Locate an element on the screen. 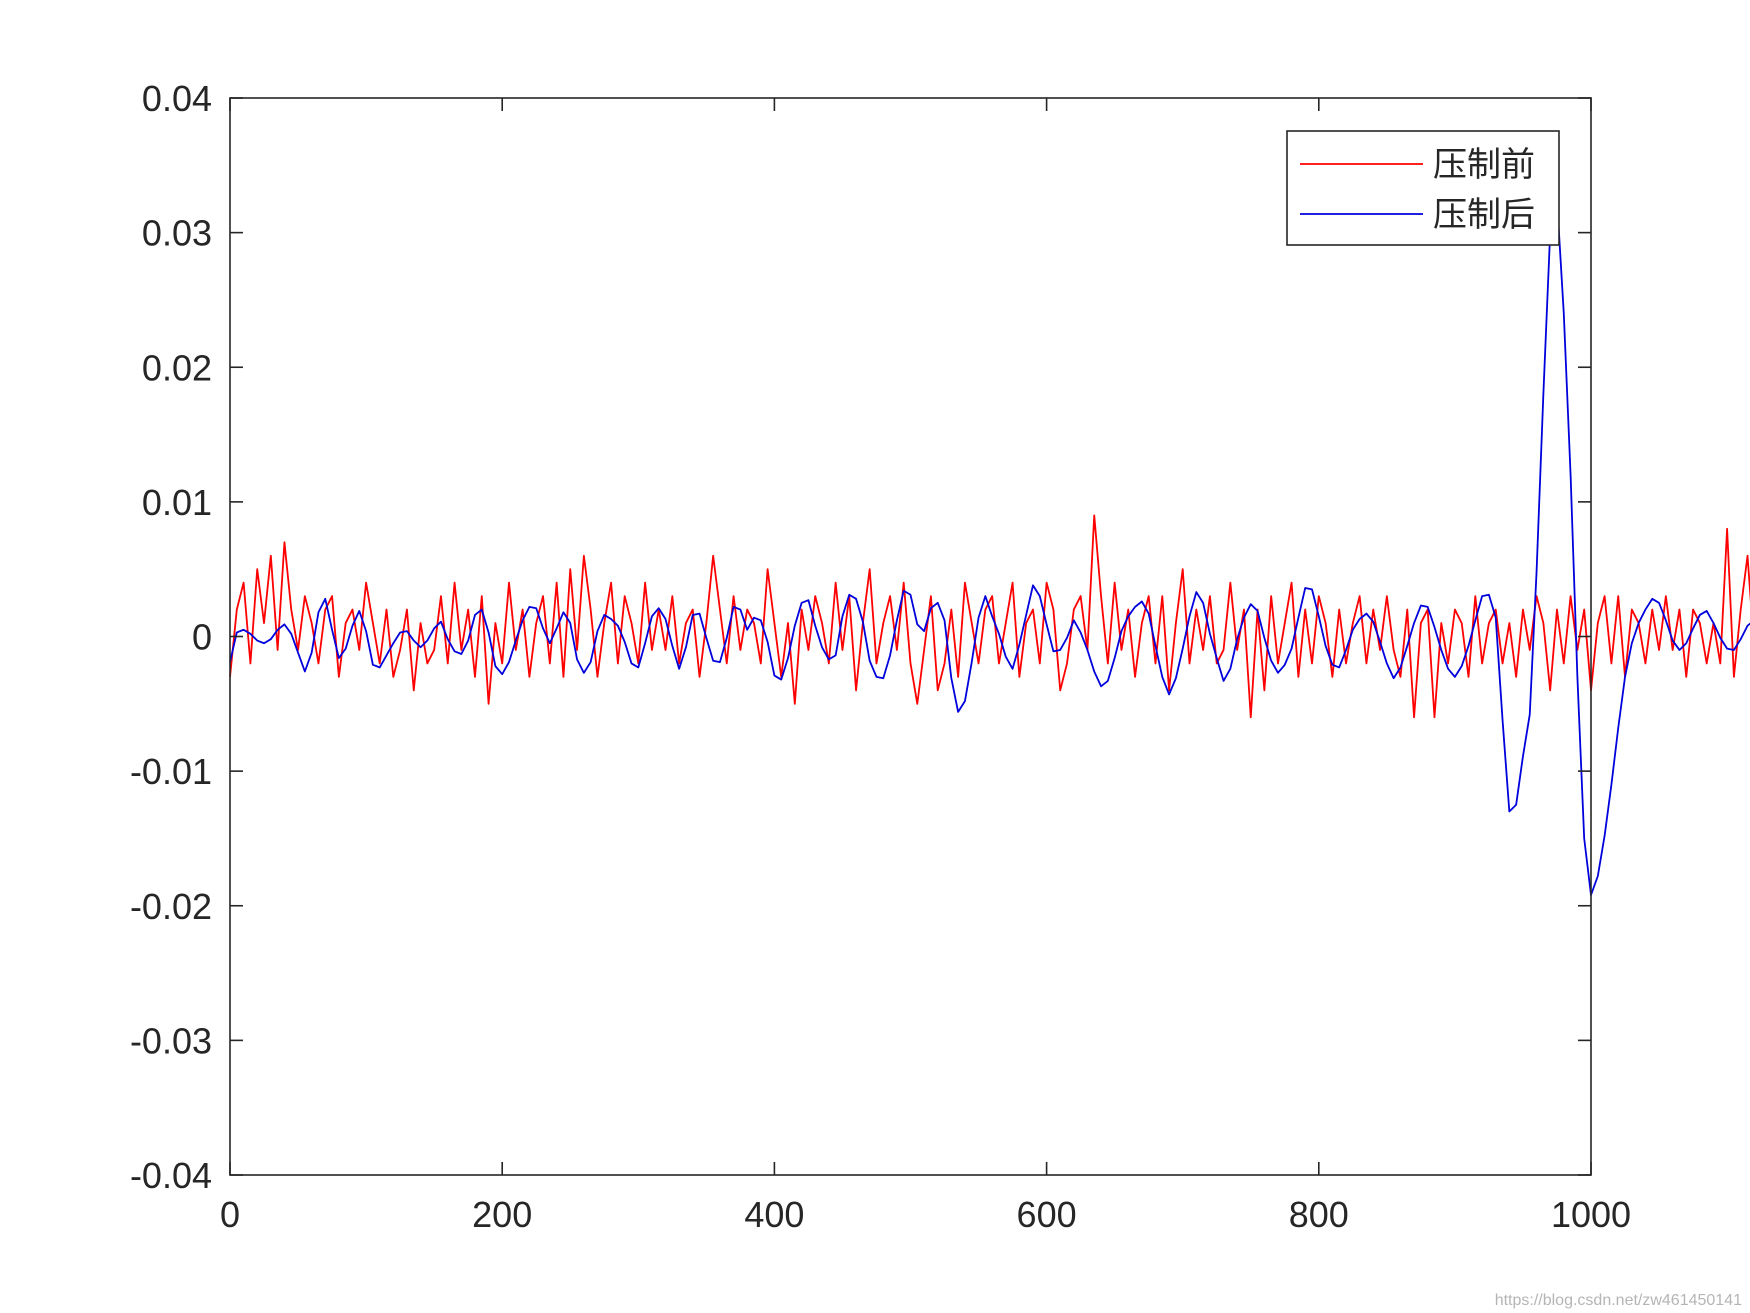 This screenshot has height=1313, width=1750. legend-label-1: 压制前 is located at coordinates (1484, 165).